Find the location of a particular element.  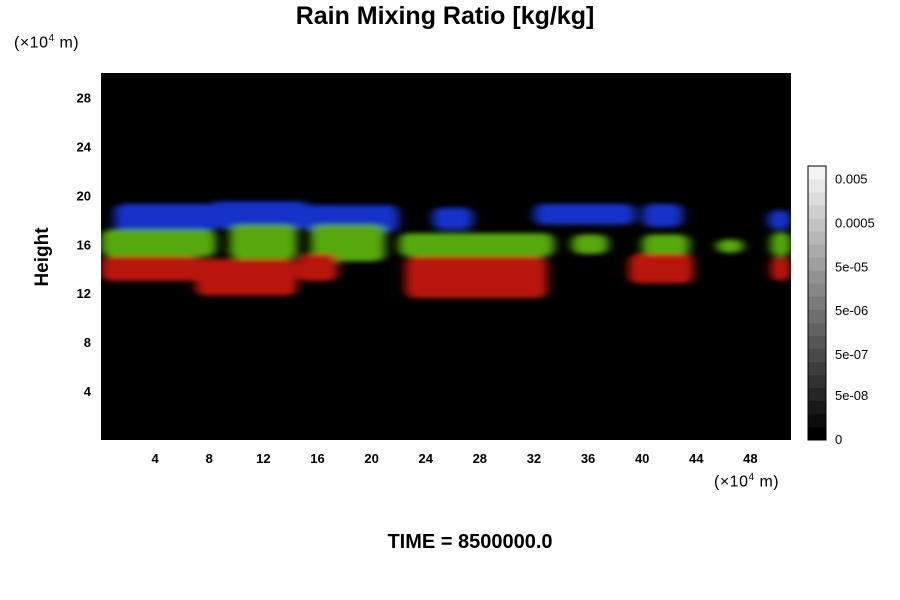

colorbar-label: 5e-07 is located at coordinates (851, 354).